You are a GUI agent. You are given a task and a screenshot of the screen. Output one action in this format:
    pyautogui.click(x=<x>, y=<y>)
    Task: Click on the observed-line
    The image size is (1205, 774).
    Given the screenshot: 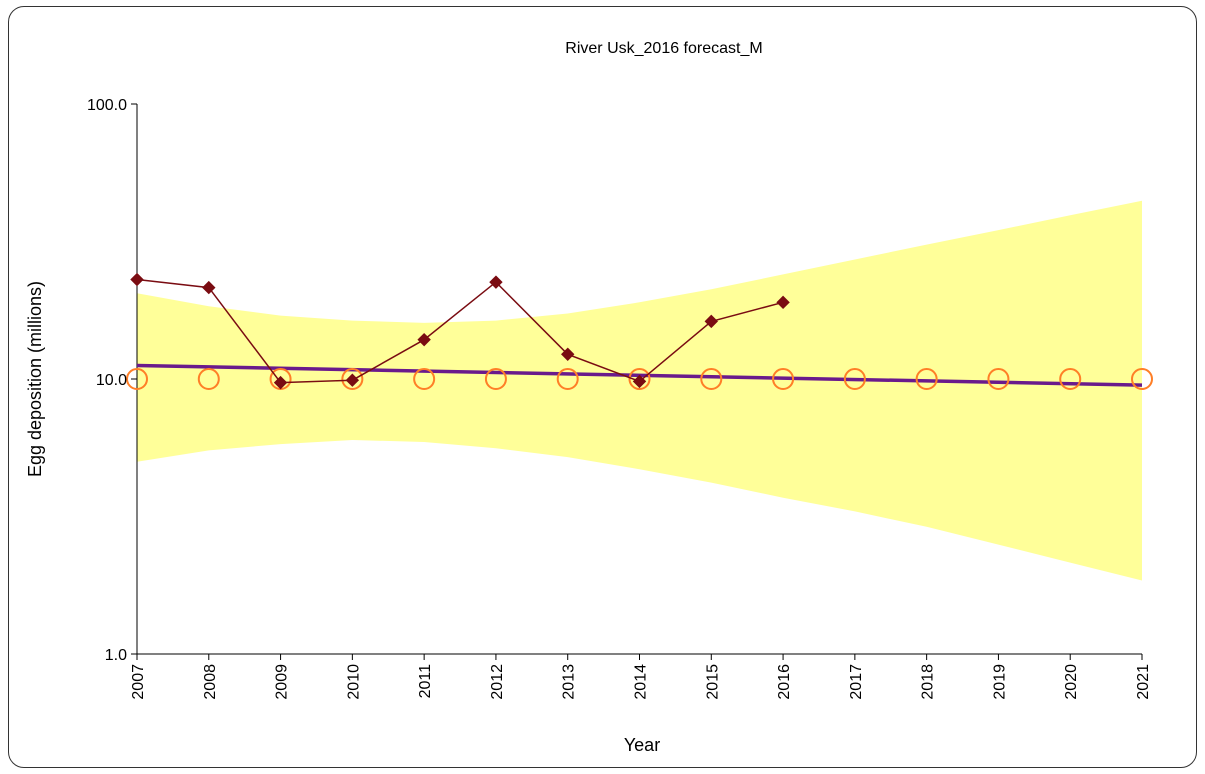 What is the action you would take?
    pyautogui.click(x=460, y=331)
    